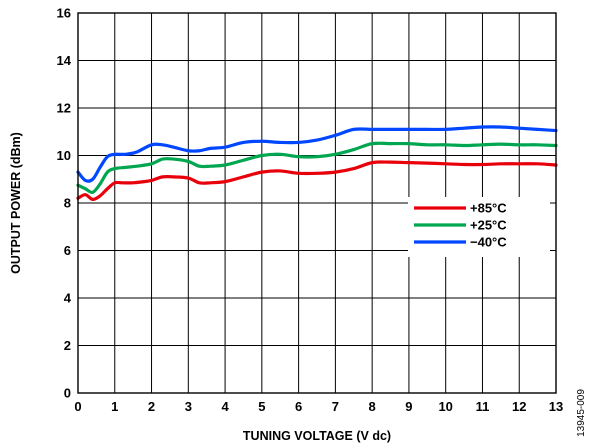 The image size is (592, 447). Describe the element at coordinates (64, 13) in the screenshot. I see `y-tick-label: 16` at that location.